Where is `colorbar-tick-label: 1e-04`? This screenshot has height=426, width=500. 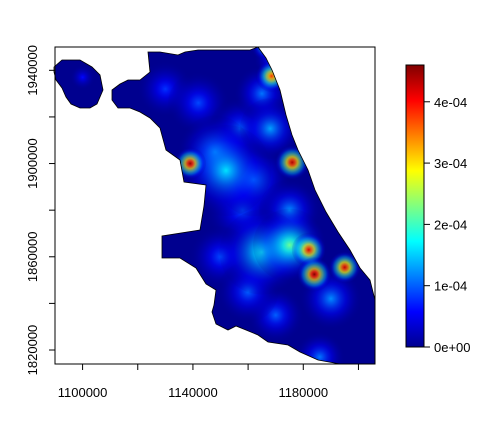 colorbar-tick-label: 1e-04 is located at coordinates (450, 286).